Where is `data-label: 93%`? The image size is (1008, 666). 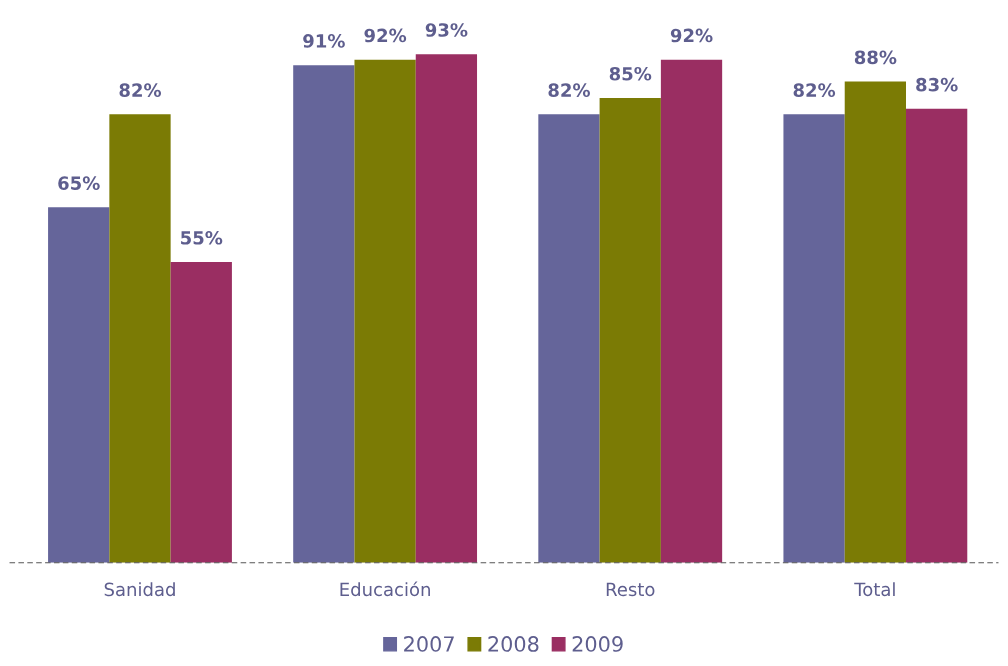 data-label: 93% is located at coordinates (446, 30).